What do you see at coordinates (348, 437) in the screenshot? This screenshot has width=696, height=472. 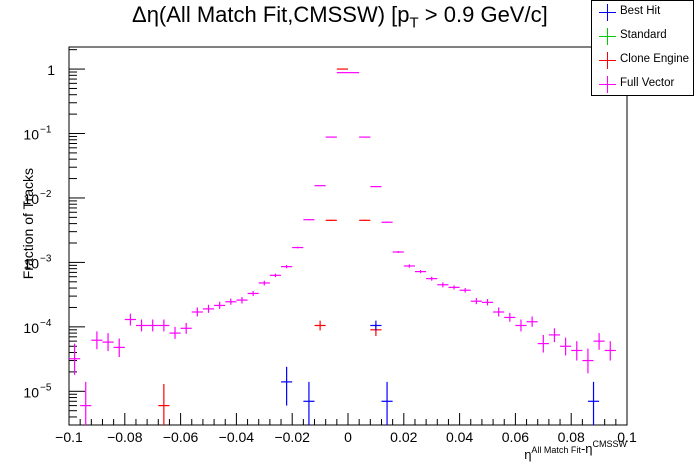 I see `x-tick-label: 0` at bounding box center [348, 437].